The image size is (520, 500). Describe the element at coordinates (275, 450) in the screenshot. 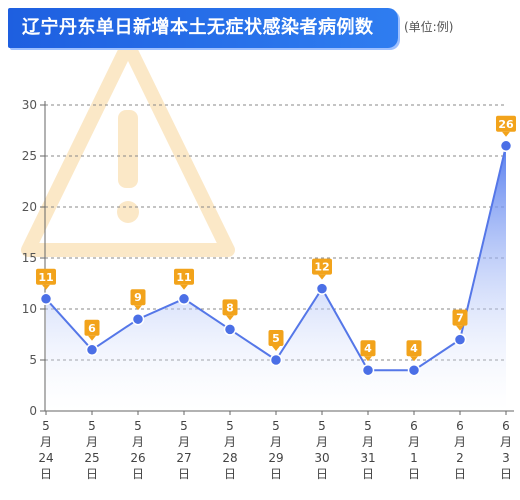

I see `x-tick-label: 5 月 29 日` at that location.